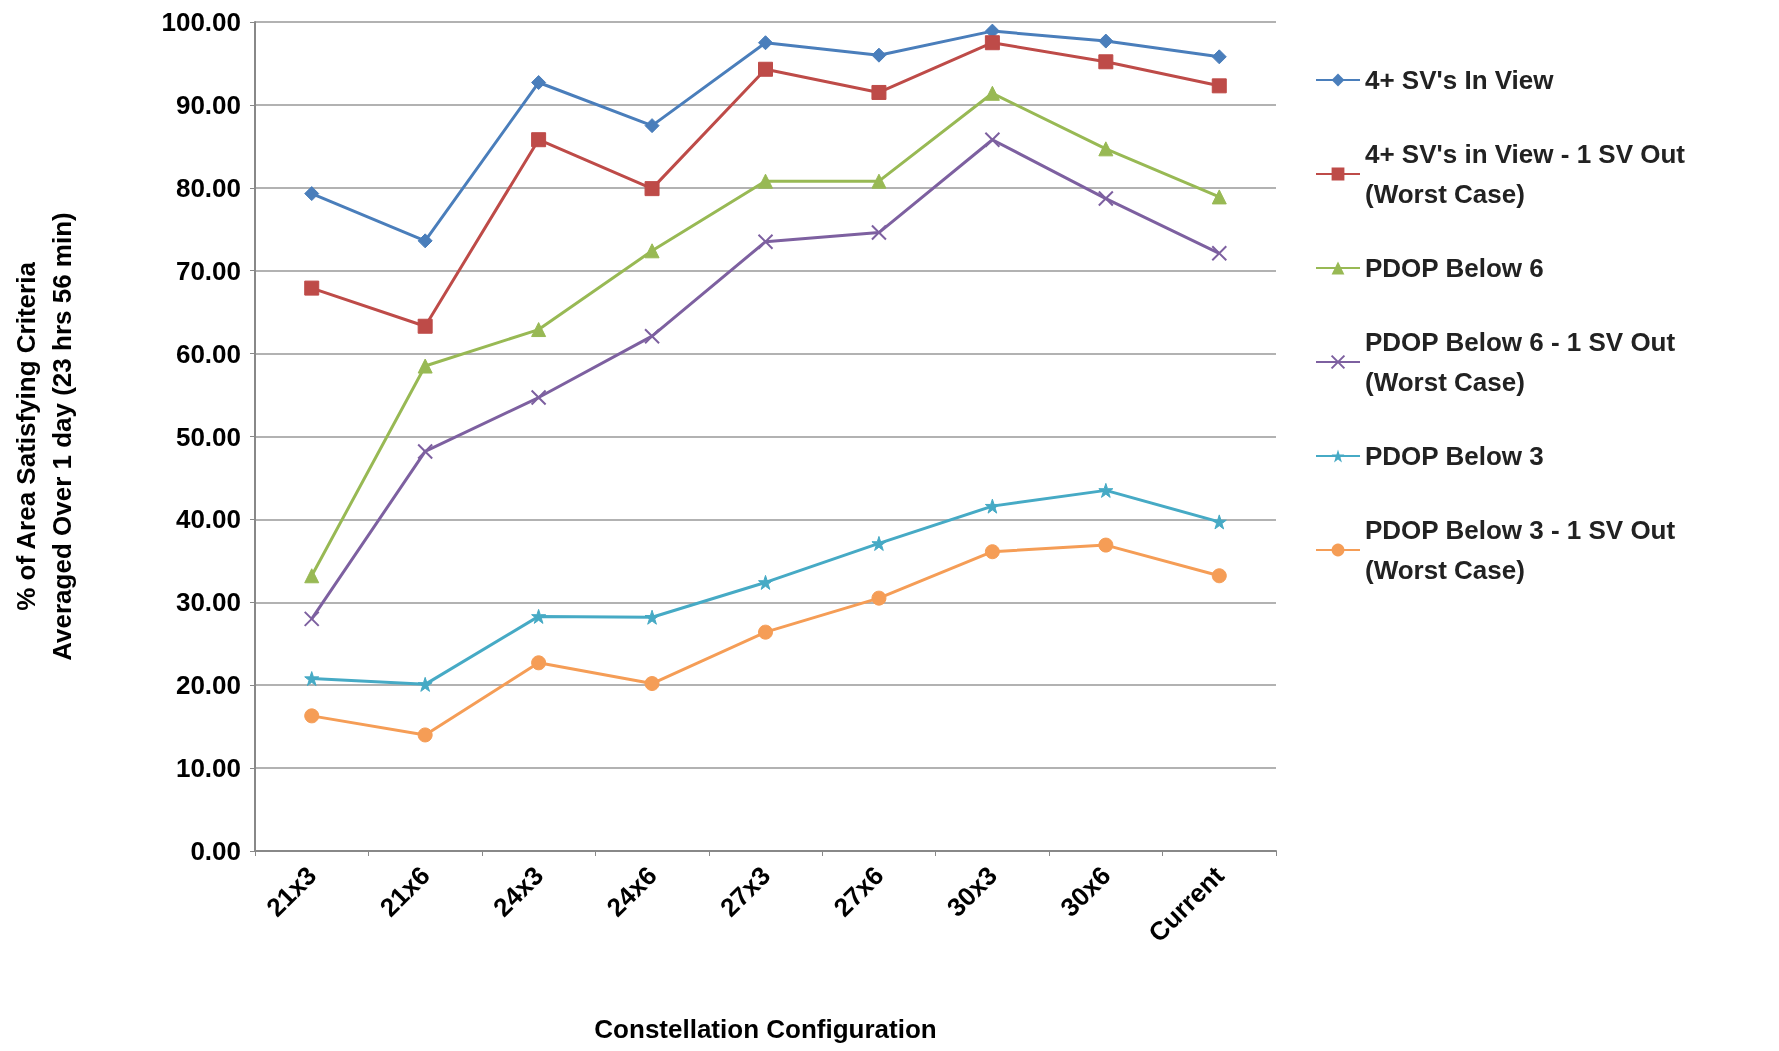 This screenshot has height=1051, width=1779. I want to click on x-axis-title: Constellation Configuration, so click(765, 1029).